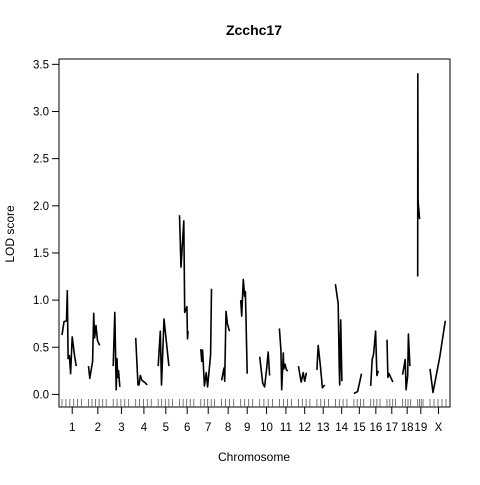 The height and width of the screenshot is (485, 480). What do you see at coordinates (41, 254) in the screenshot?
I see `y-tick-label: 1.5` at bounding box center [41, 254].